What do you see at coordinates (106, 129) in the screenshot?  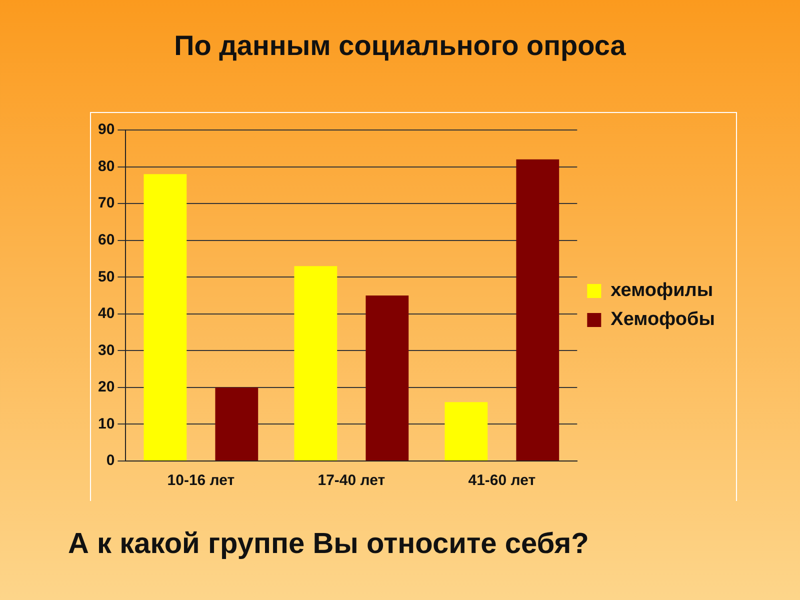 I see `y-tick-label: 90` at bounding box center [106, 129].